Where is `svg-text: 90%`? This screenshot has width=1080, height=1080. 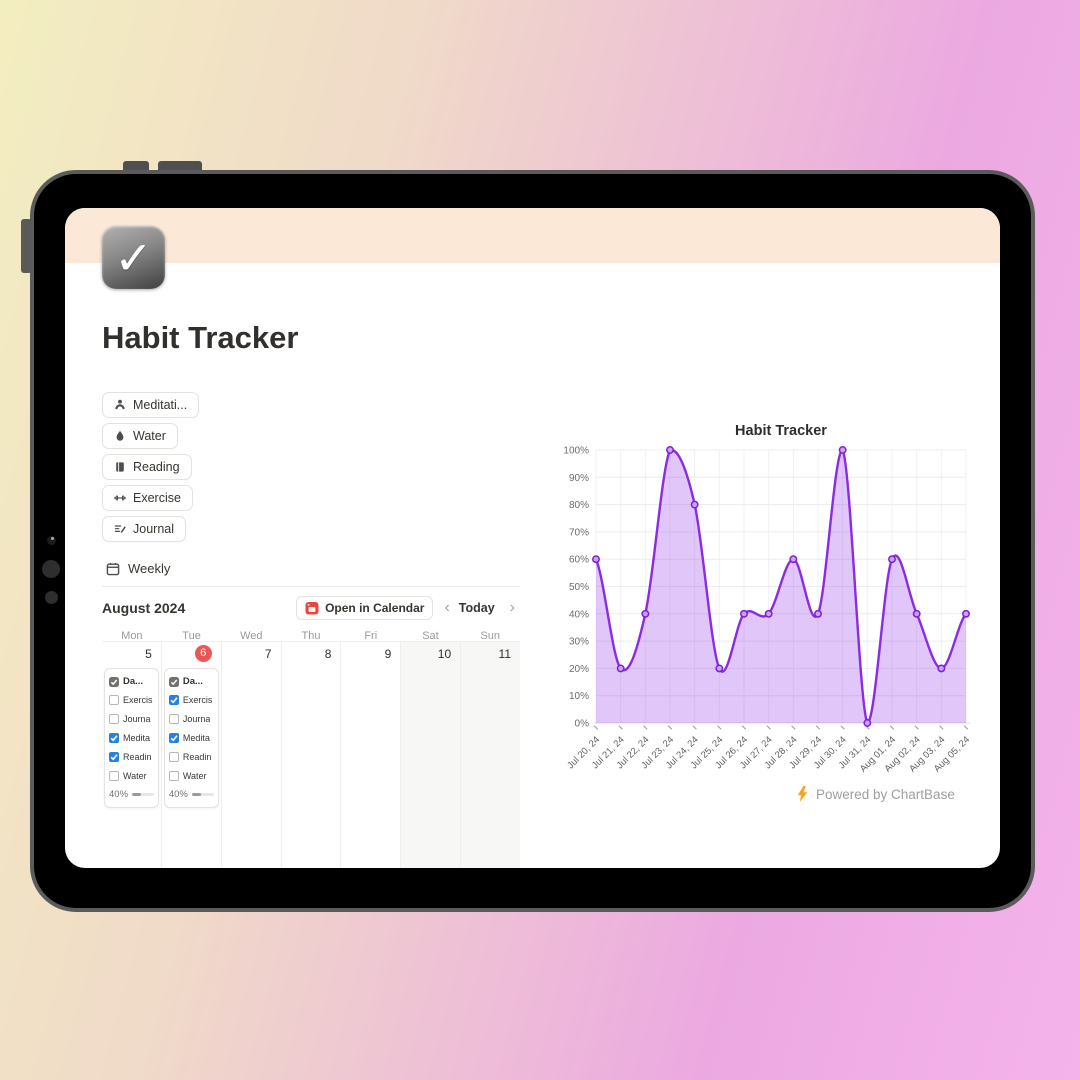
svg-text: 90% is located at coordinates (579, 478).